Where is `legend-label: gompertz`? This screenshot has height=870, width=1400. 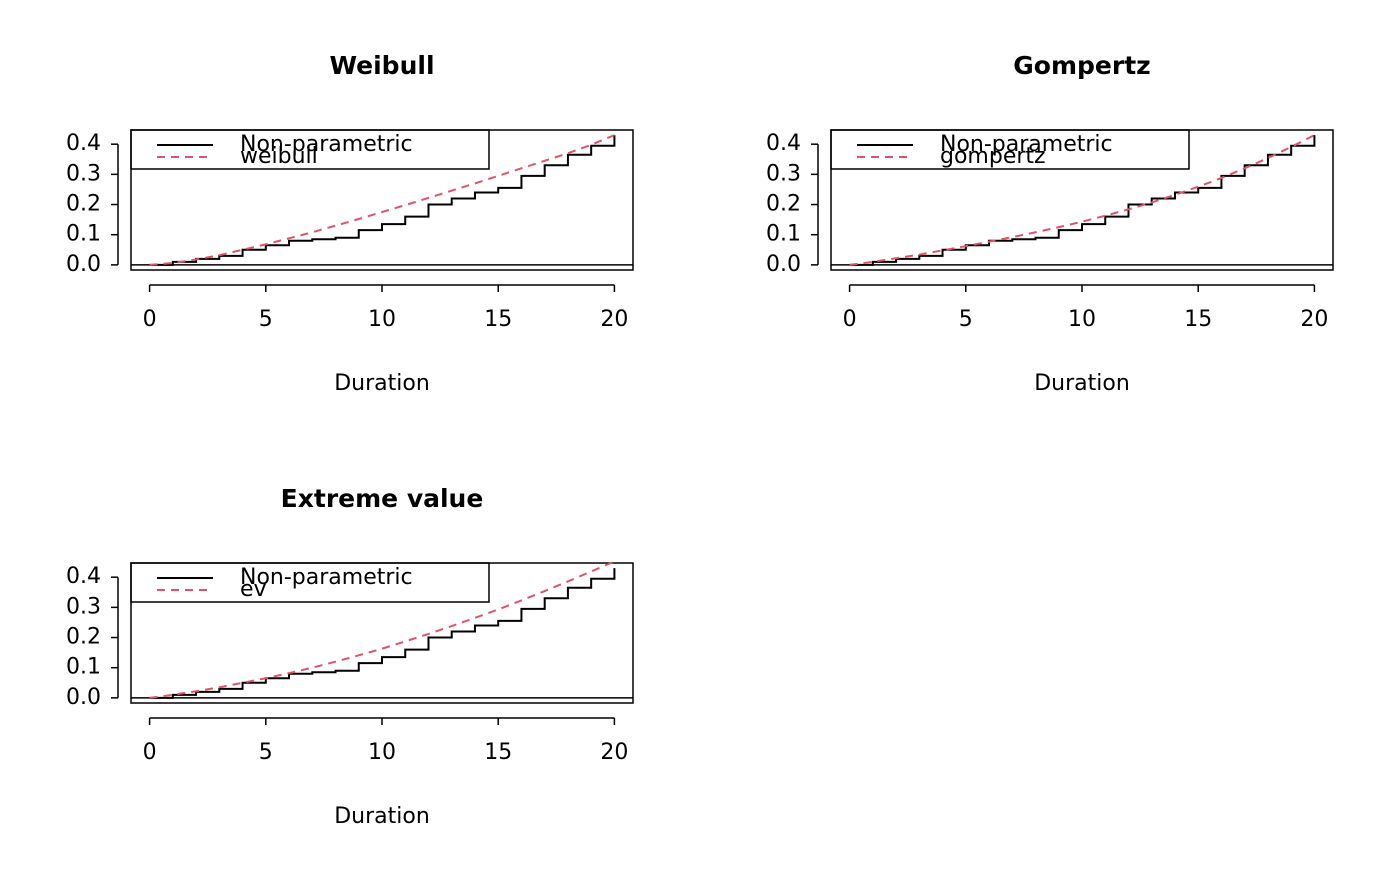 legend-label: gompertz is located at coordinates (993, 156).